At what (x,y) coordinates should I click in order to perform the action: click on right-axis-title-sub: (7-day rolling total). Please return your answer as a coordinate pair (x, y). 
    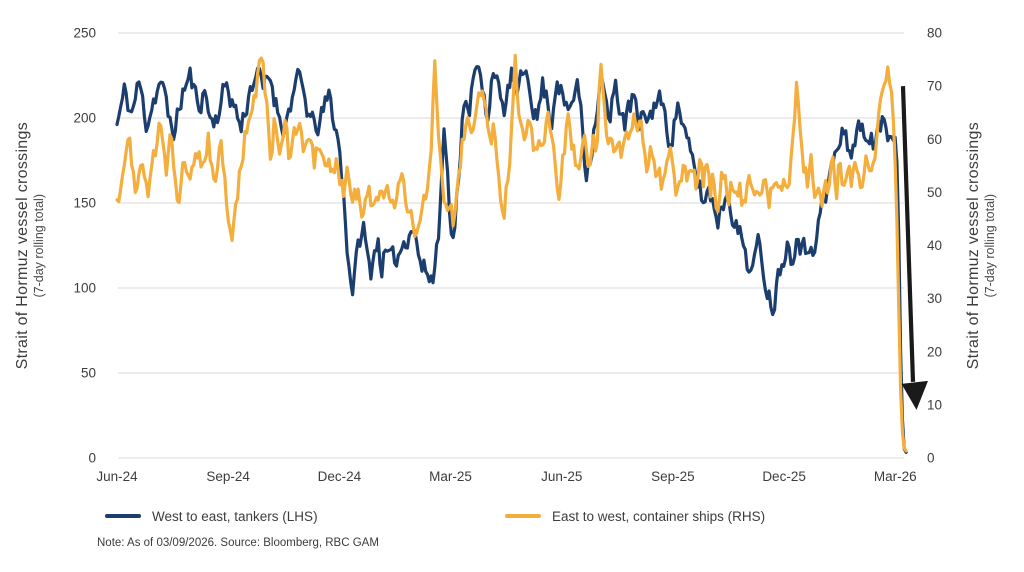
    Looking at the image, I should click on (990, 245).